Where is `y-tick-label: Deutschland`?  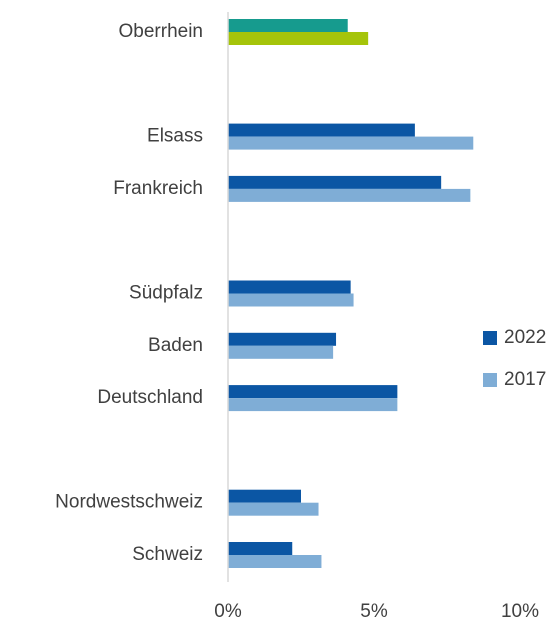 y-tick-label: Deutschland is located at coordinates (150, 397).